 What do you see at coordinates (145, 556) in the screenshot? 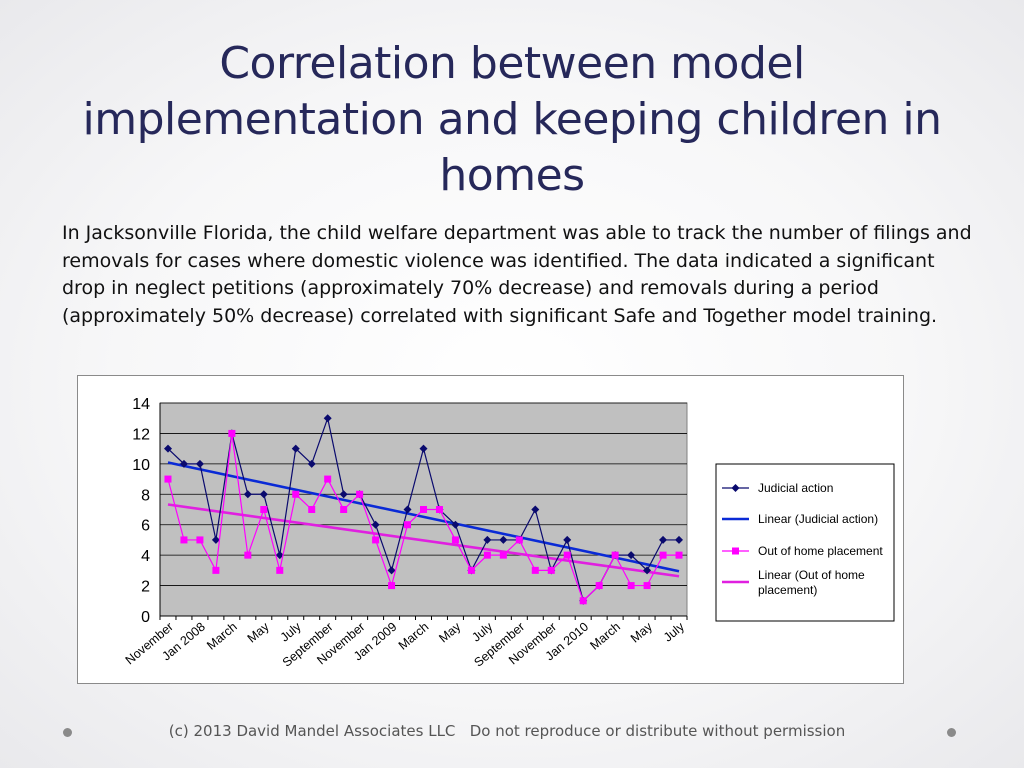
I see `y-tick-label: 4` at bounding box center [145, 556].